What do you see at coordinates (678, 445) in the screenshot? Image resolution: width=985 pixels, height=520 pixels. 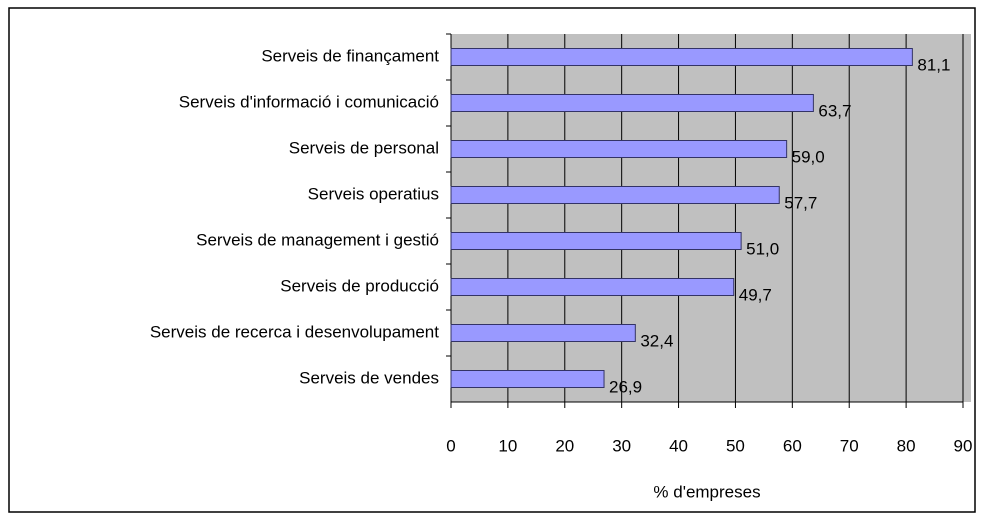 I see `x-tick-label: 40` at bounding box center [678, 445].